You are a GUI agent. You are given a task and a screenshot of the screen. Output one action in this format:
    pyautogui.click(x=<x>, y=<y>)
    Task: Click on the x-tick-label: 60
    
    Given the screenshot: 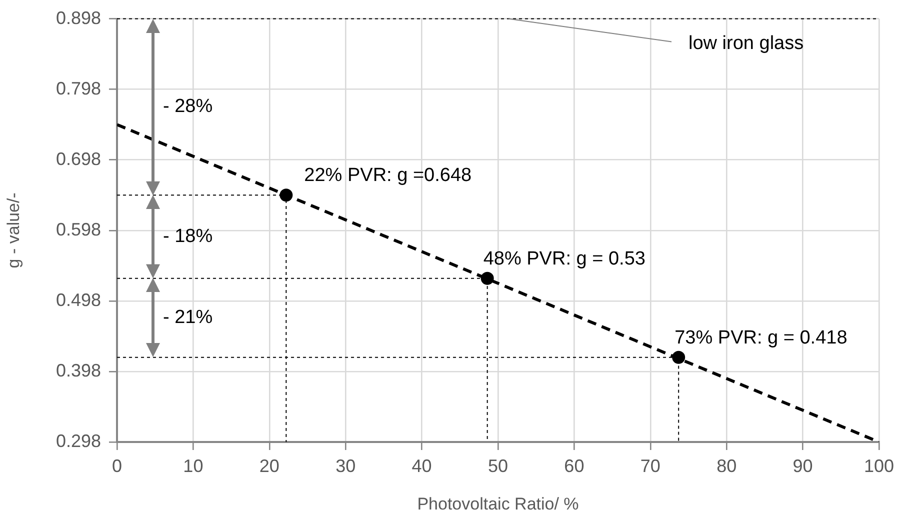 What is the action you would take?
    pyautogui.click(x=574, y=466)
    